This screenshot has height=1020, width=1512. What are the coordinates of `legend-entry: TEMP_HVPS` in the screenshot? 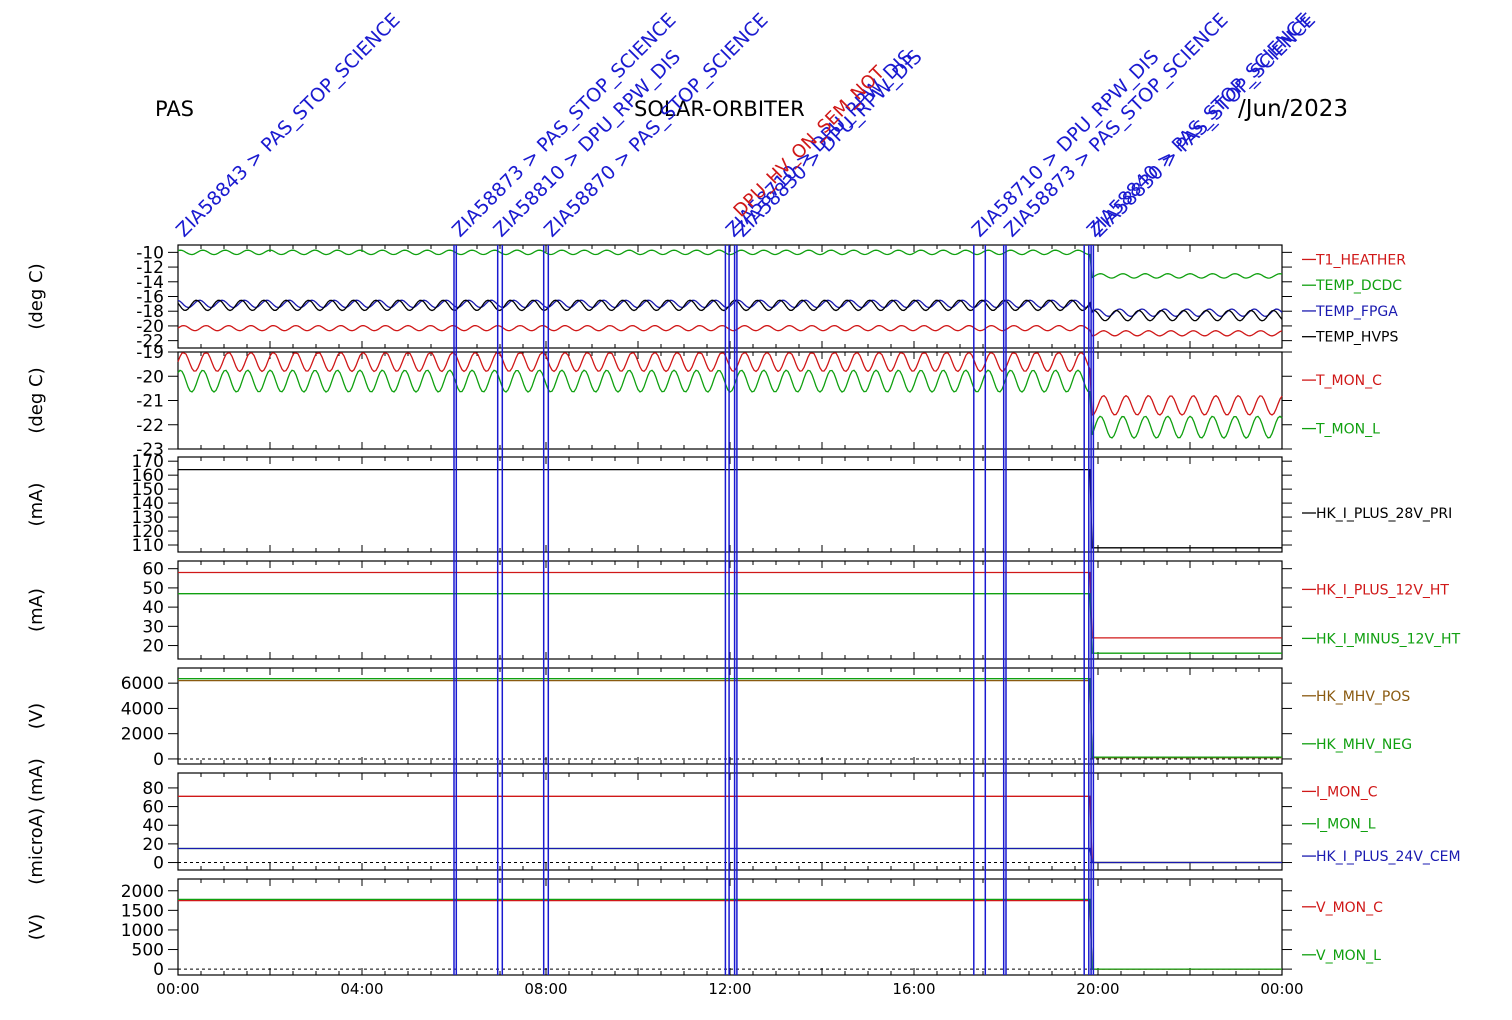 It's located at (1356, 338).